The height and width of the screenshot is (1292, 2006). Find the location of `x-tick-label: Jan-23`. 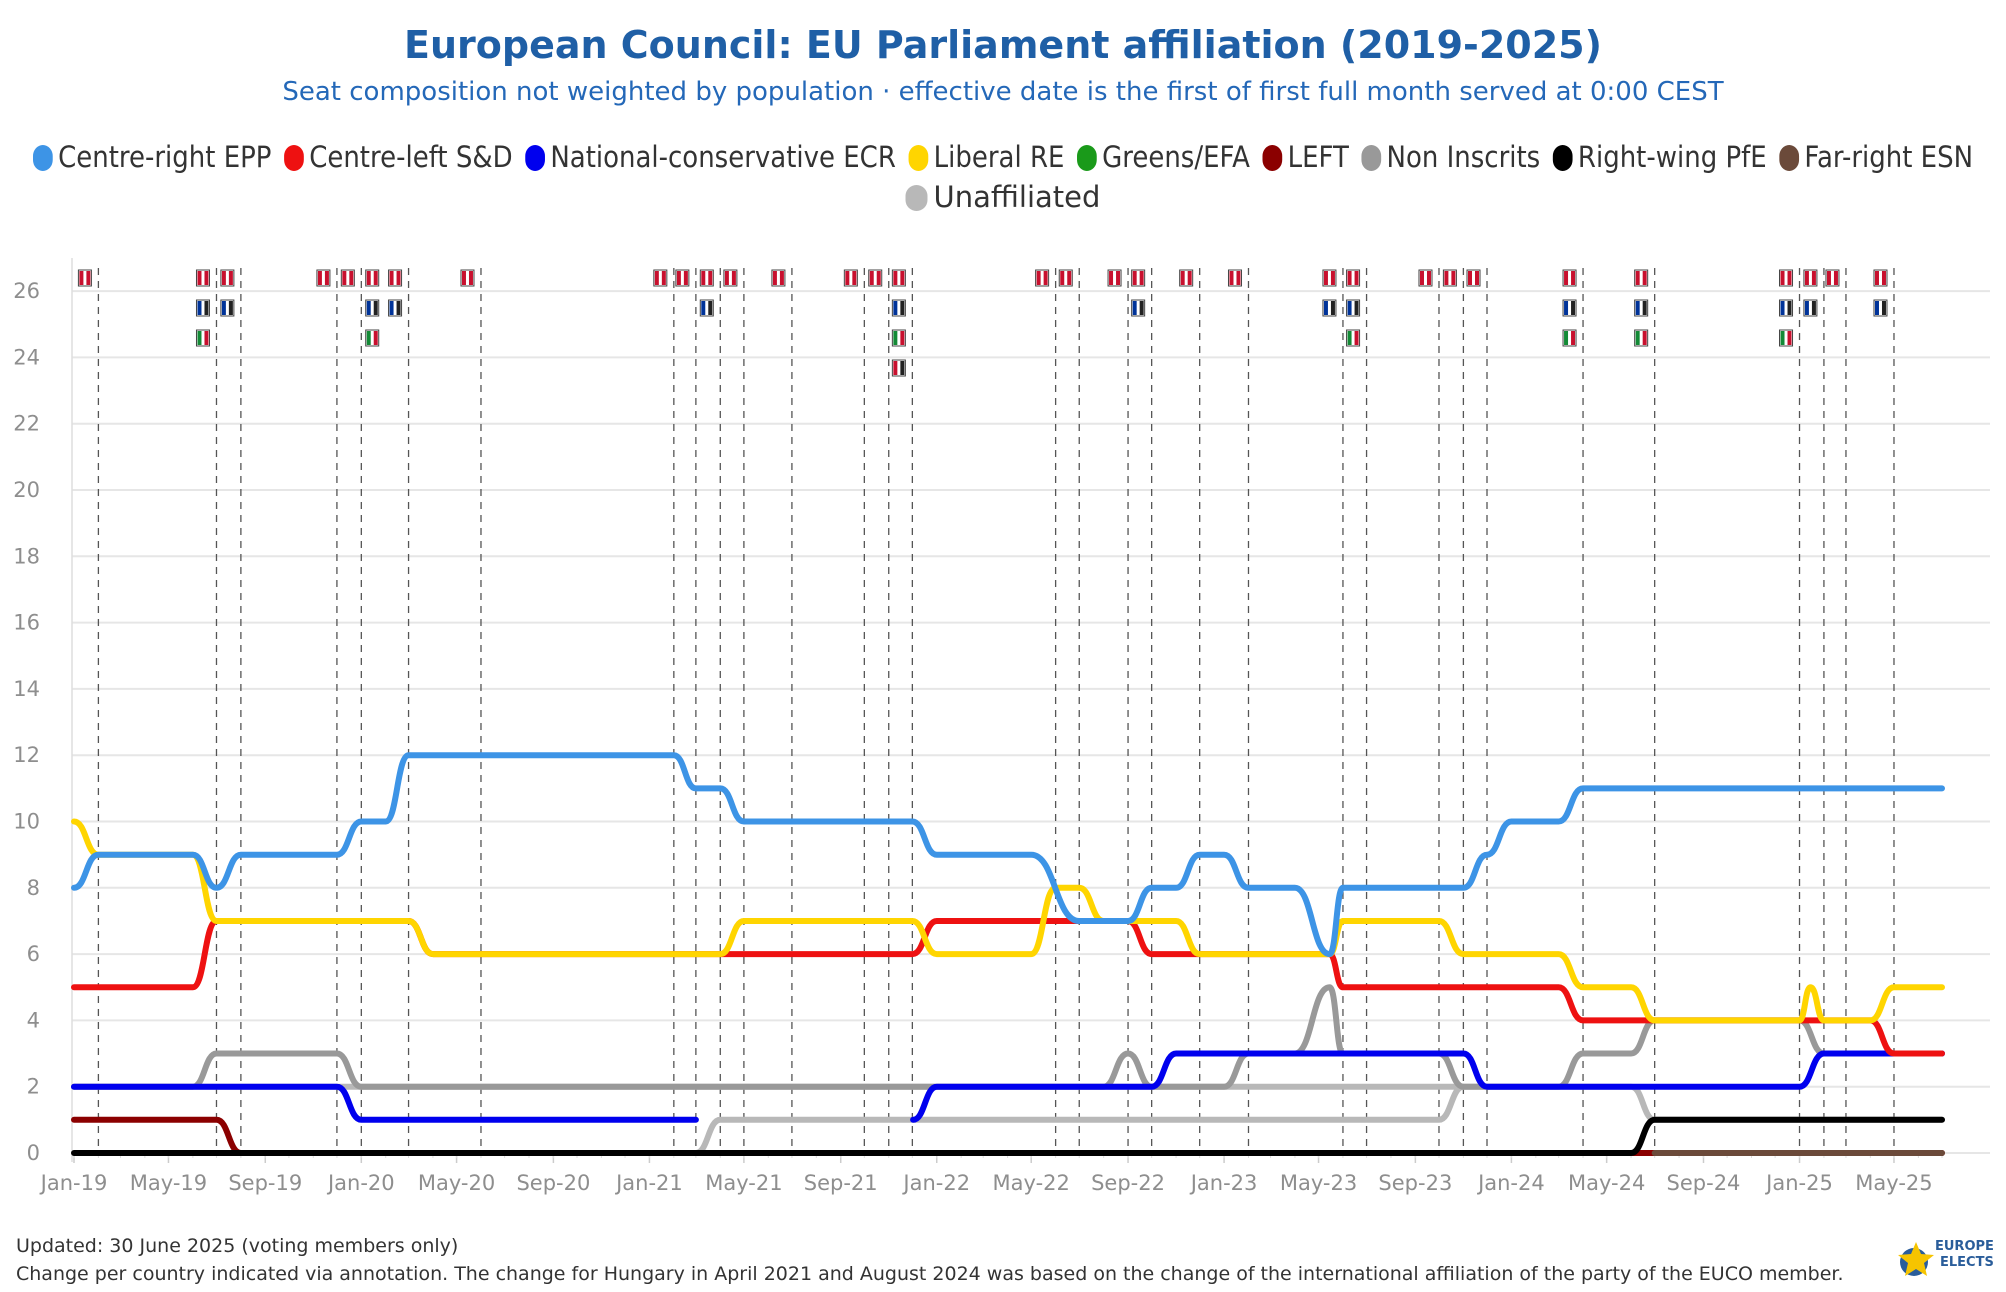

x-tick-label: Jan-23 is located at coordinates (1223, 1183).